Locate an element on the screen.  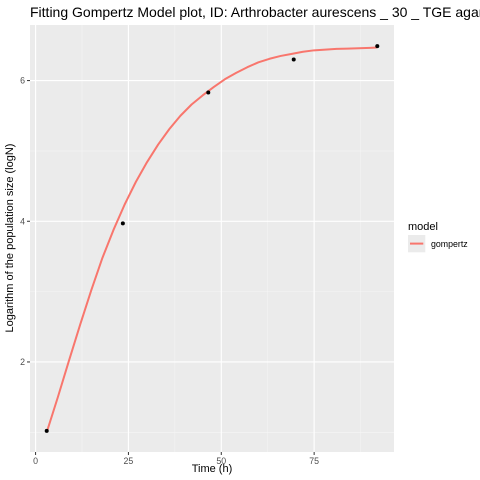
x-tick-label: 75 is located at coordinates (314, 461).